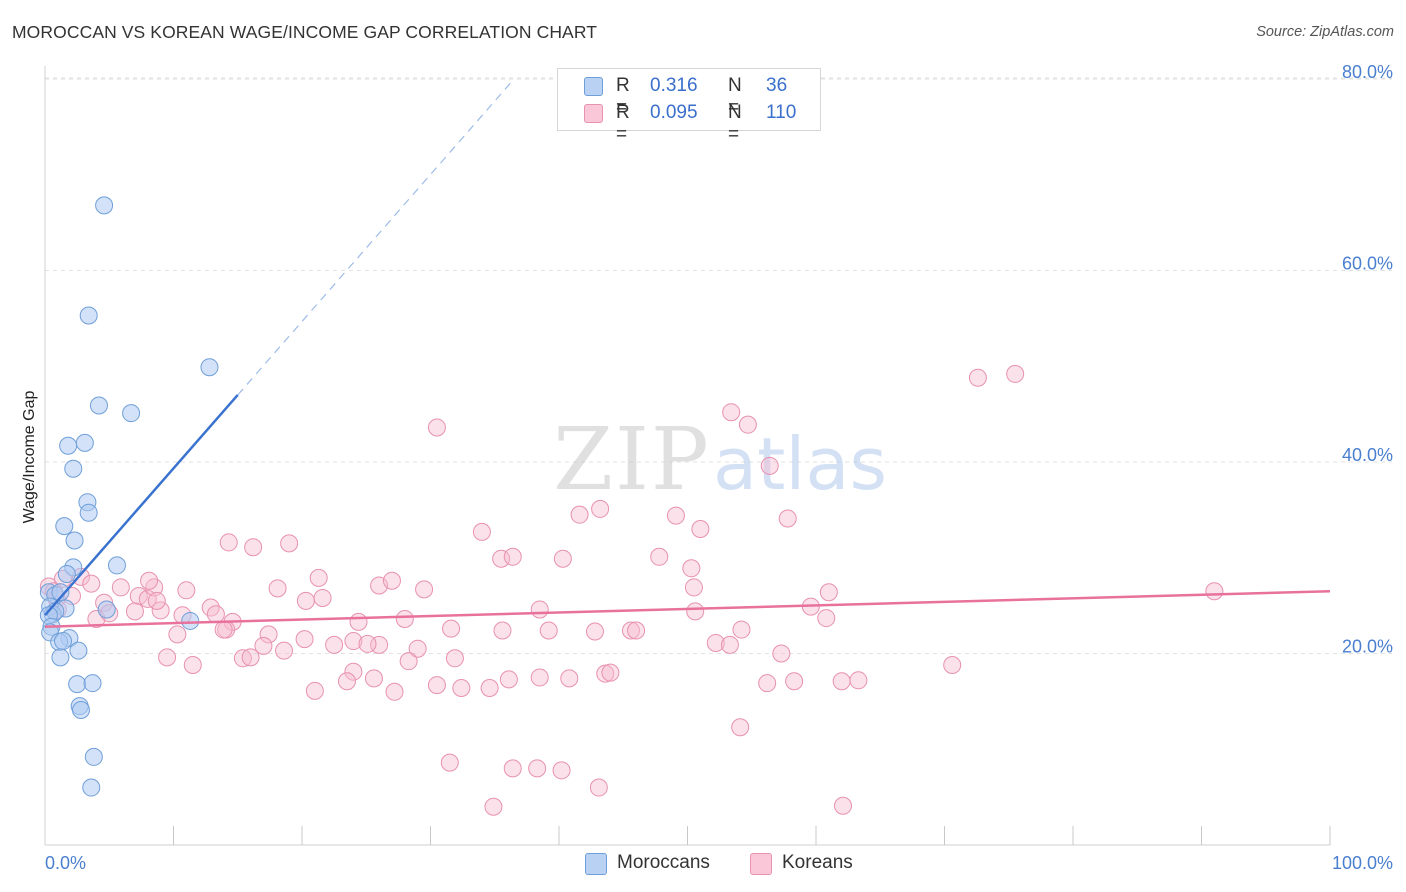 The height and width of the screenshot is (892, 1406). What do you see at coordinates (65, 863) in the screenshot?
I see `x-tick-label-min: 0.0%` at bounding box center [65, 863].